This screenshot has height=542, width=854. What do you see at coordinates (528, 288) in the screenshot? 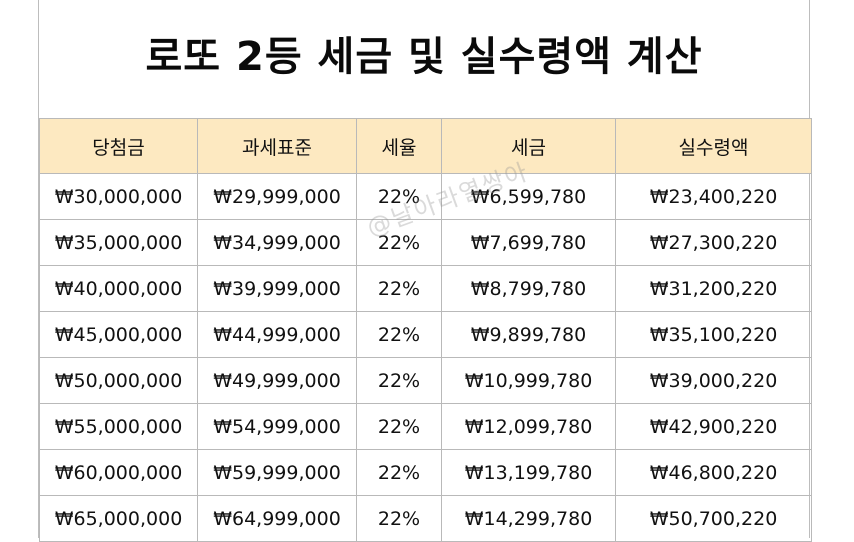
I see `cell-tax: ₩8,799,780` at bounding box center [528, 288].